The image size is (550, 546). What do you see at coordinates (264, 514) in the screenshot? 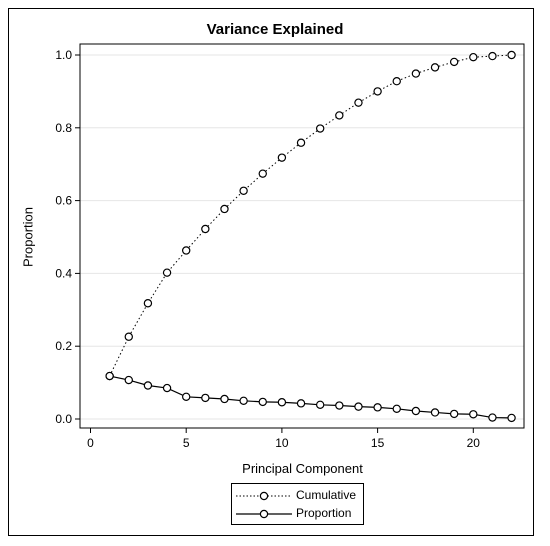
I see `legend-swatch-proportion` at bounding box center [264, 514].